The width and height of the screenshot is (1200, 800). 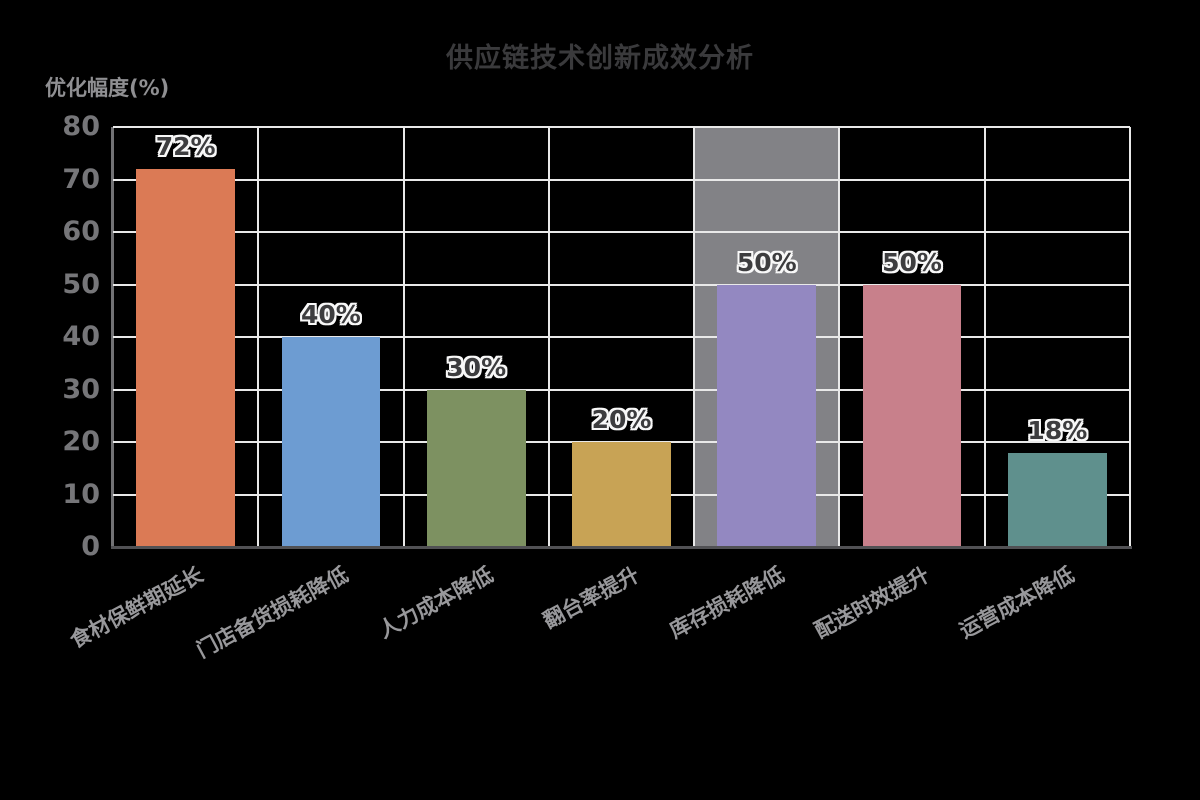 I want to click on y-tick-label: 10, so click(x=81, y=494).